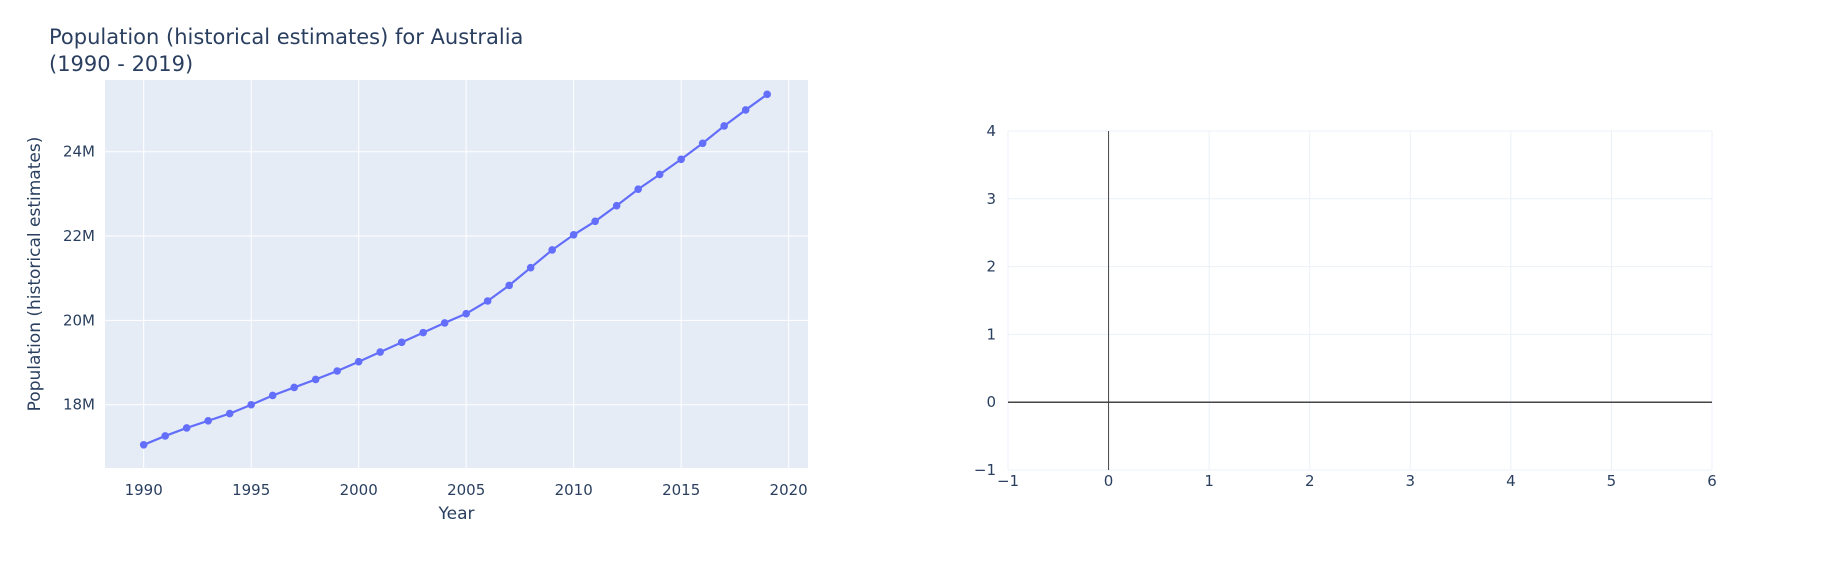 This screenshot has height=582, width=1845. Describe the element at coordinates (991, 334) in the screenshot. I see `y-tick-label: 1` at that location.